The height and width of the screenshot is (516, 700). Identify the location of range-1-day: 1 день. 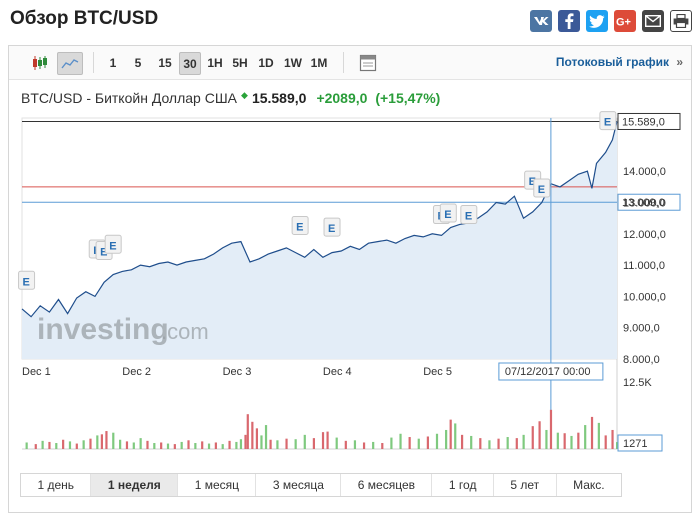
(56, 485).